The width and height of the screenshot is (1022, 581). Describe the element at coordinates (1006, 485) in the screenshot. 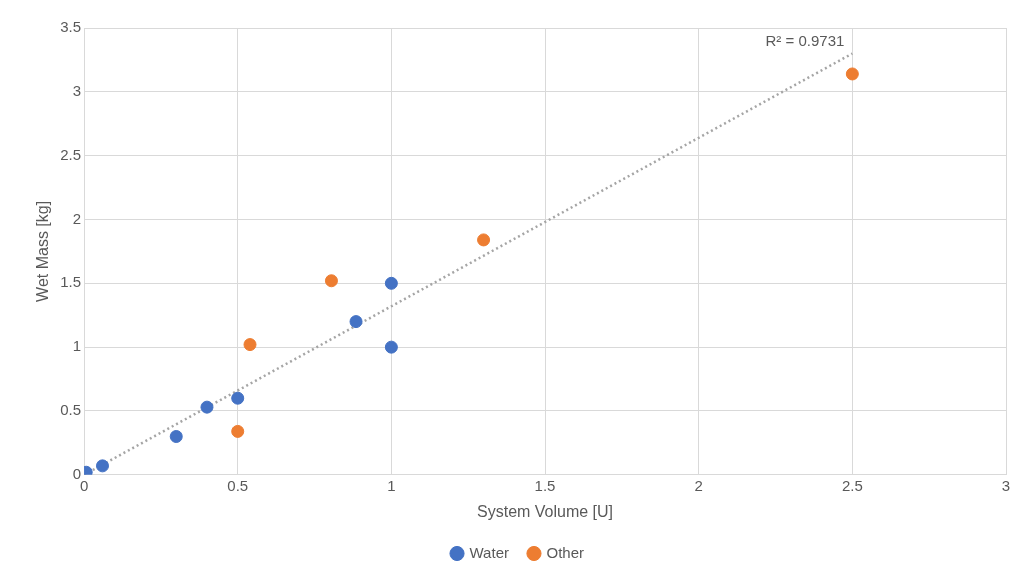

I see `x-tick-label: 3` at that location.